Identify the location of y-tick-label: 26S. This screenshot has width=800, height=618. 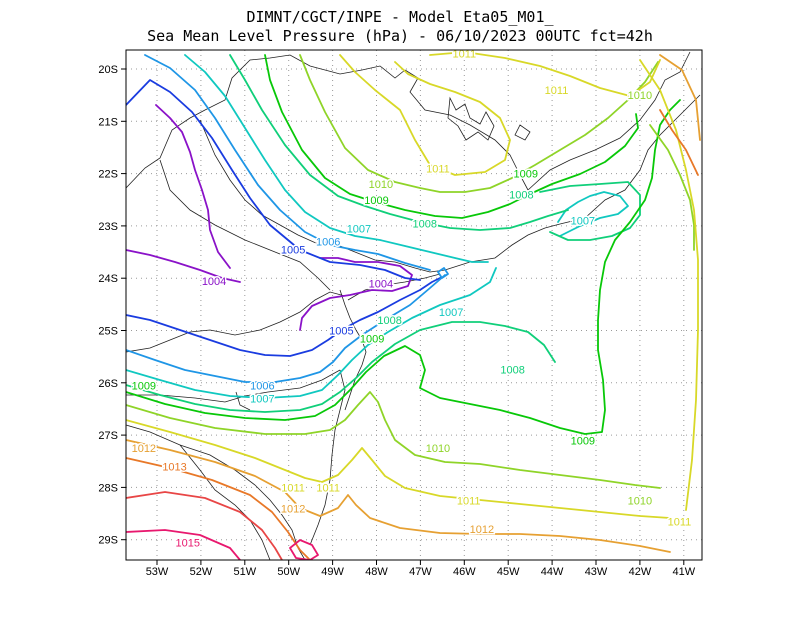
(108, 384).